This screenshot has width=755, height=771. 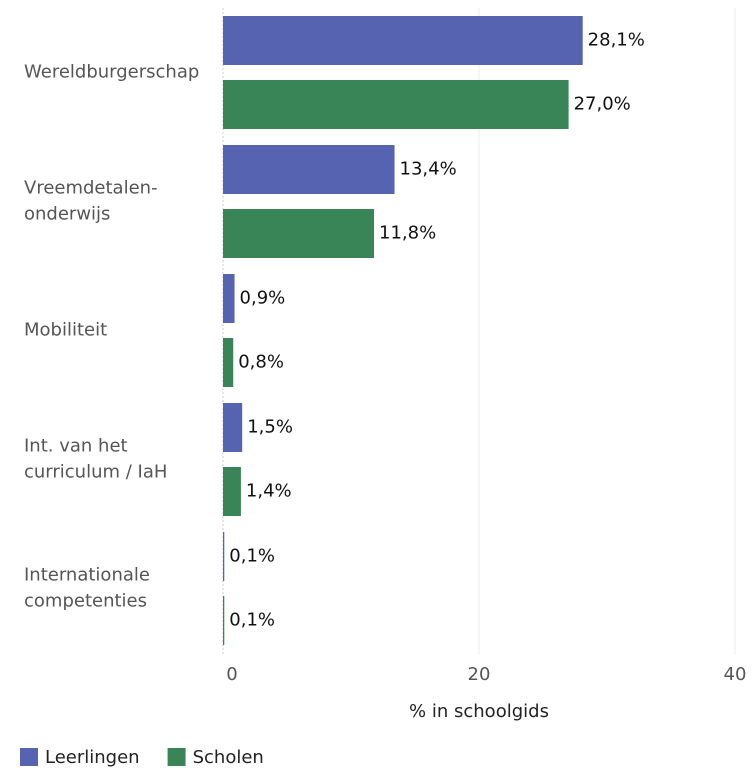 What do you see at coordinates (261, 362) in the screenshot?
I see `value-label: 0,8%` at bounding box center [261, 362].